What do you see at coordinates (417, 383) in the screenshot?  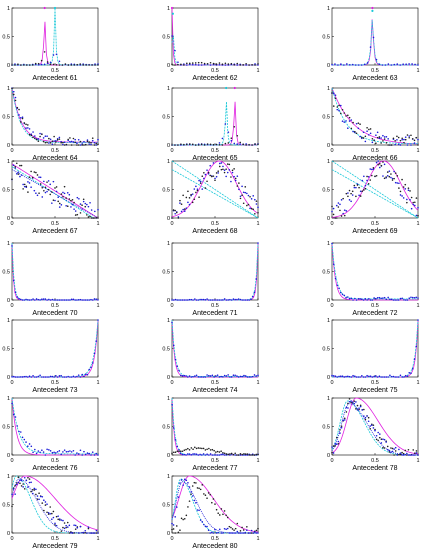 I see `x-tick-label: 1` at bounding box center [417, 383].